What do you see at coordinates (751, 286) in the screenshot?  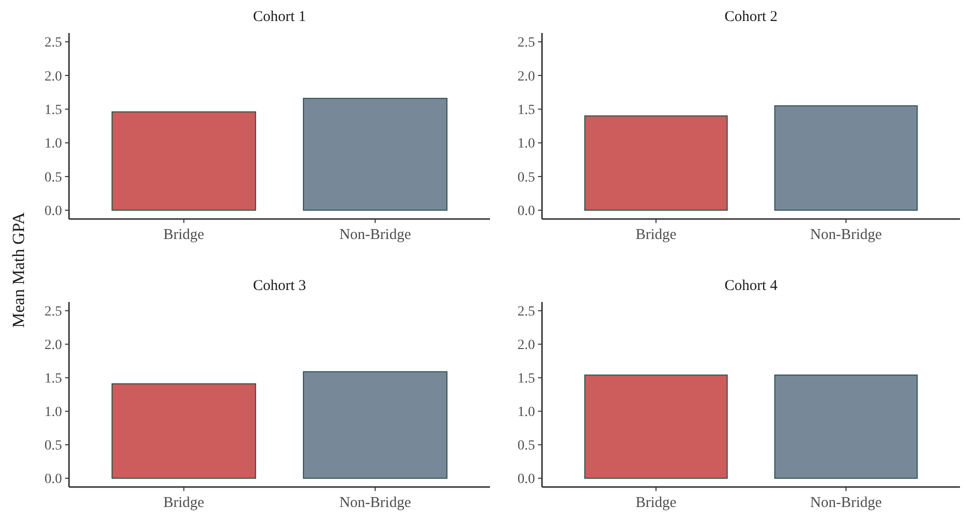 I see `chart-title: Cohort 4` at bounding box center [751, 286].